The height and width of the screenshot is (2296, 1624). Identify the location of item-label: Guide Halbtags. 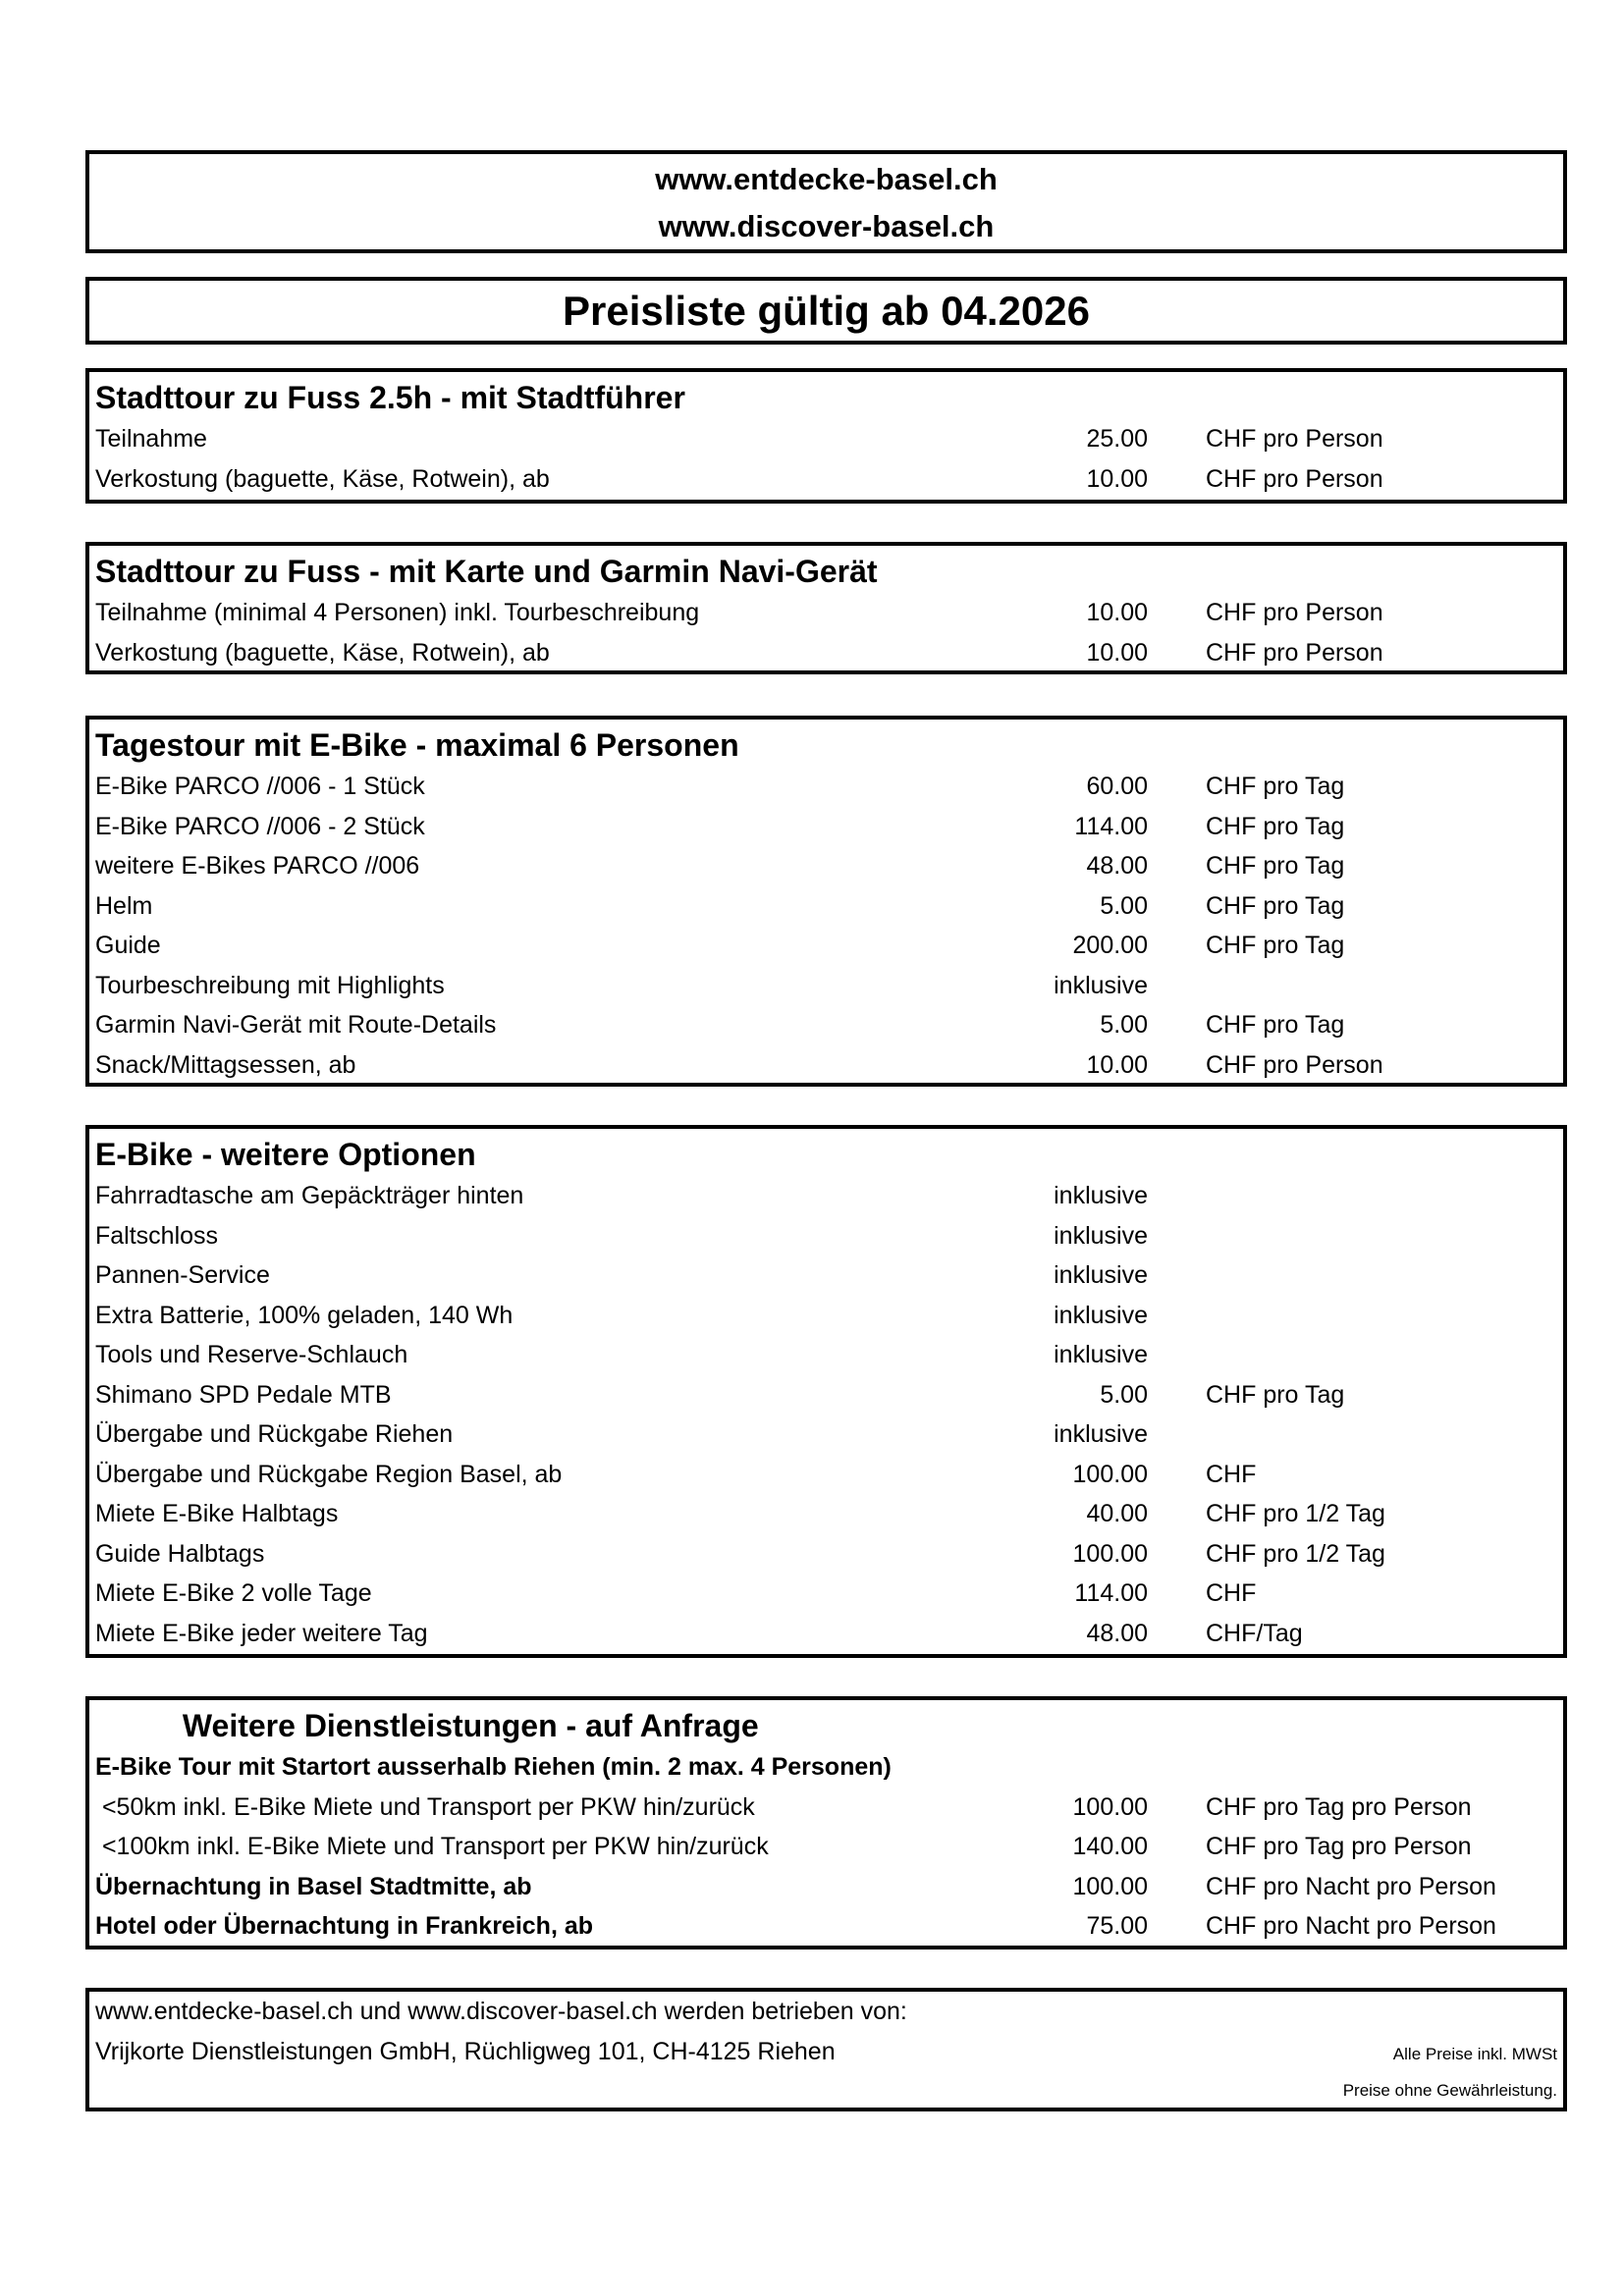
(180, 1554).